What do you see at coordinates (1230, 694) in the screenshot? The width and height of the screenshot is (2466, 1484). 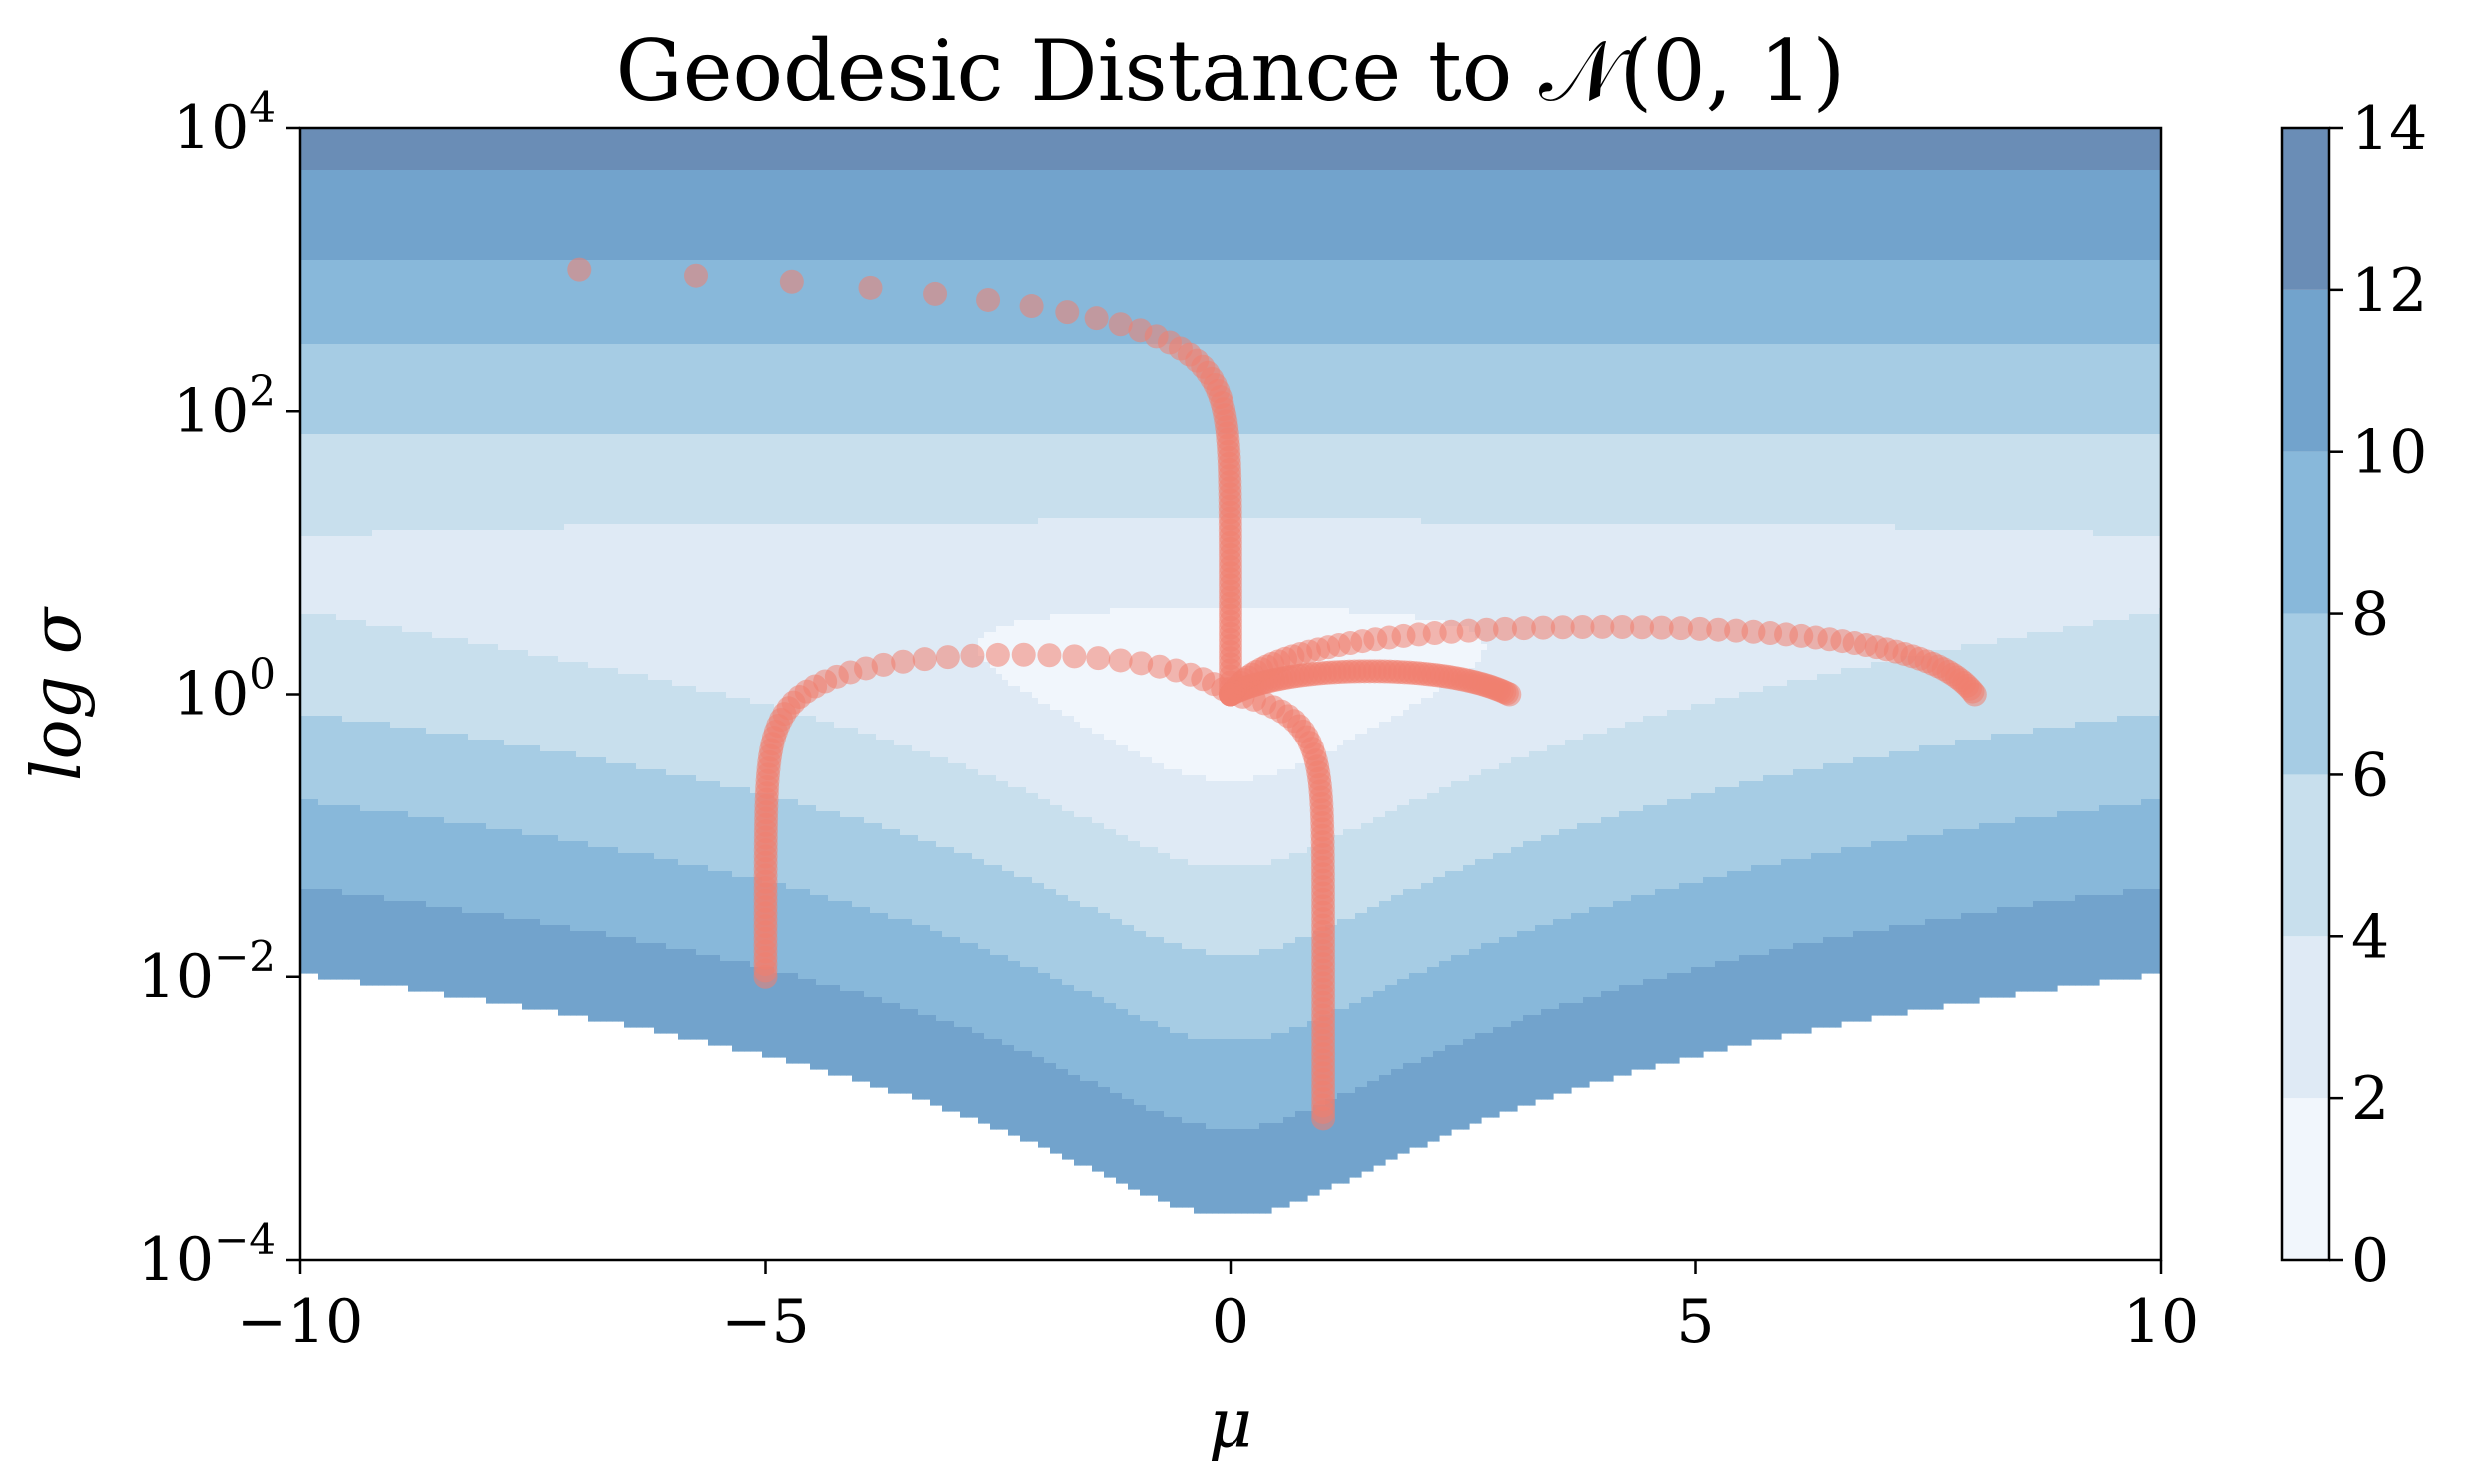 I see `geodesic-point` at bounding box center [1230, 694].